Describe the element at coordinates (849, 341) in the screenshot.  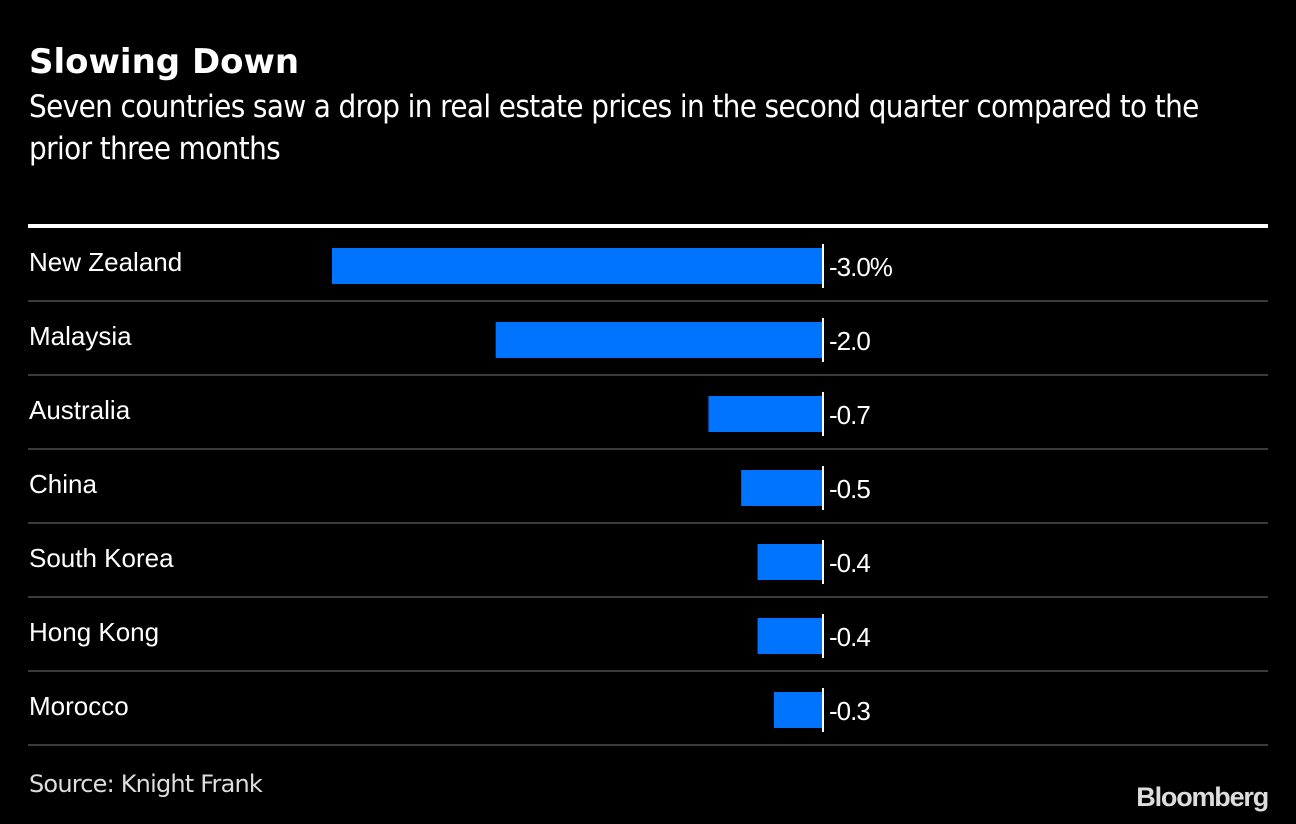
I see `value-label: -2.0` at that location.